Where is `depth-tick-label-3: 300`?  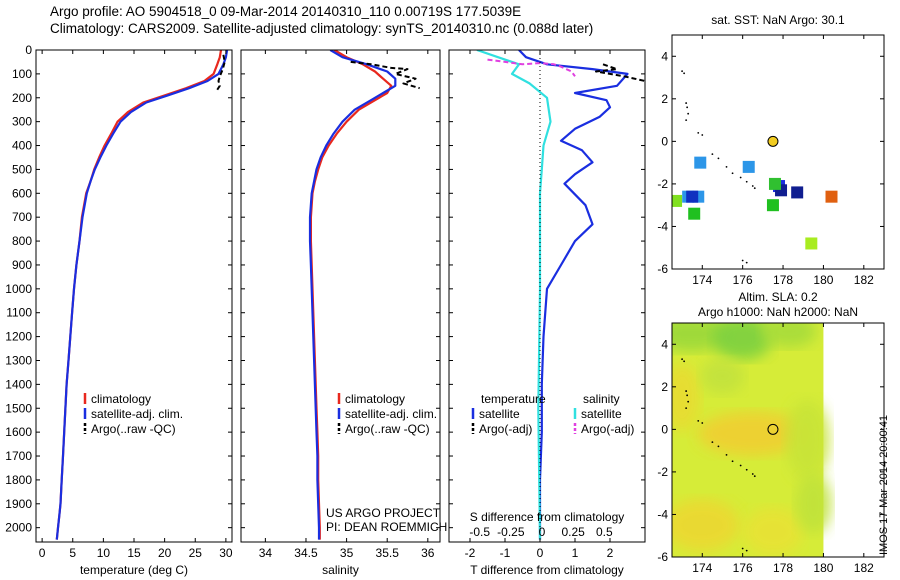 depth-tick-label-3: 300 is located at coordinates (22, 122).